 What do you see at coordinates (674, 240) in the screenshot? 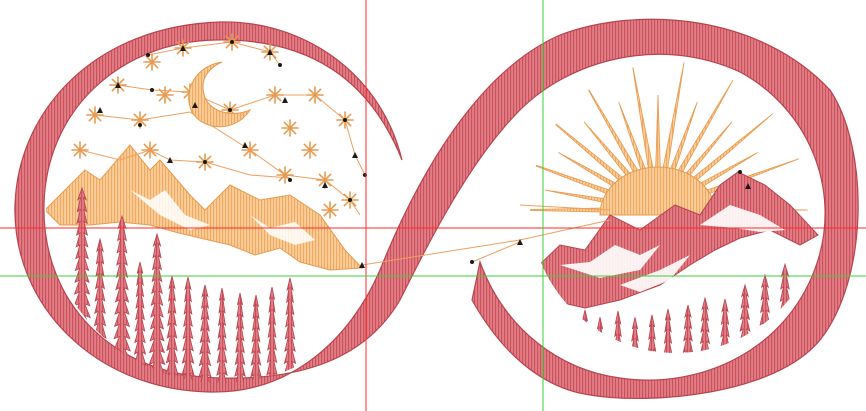
I see `mountain-icon` at bounding box center [674, 240].